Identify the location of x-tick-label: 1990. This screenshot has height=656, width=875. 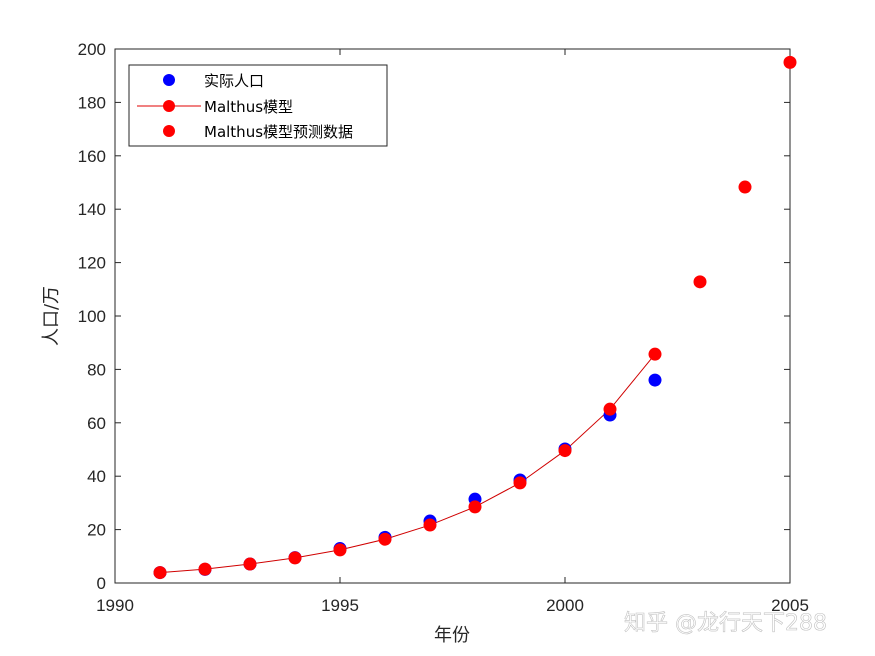
(115, 605).